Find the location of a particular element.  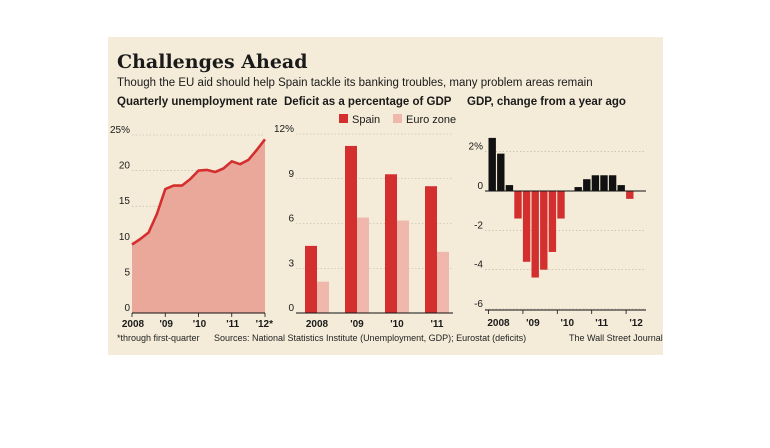

unemployment-ytick-label: 20 is located at coordinates (125, 166).